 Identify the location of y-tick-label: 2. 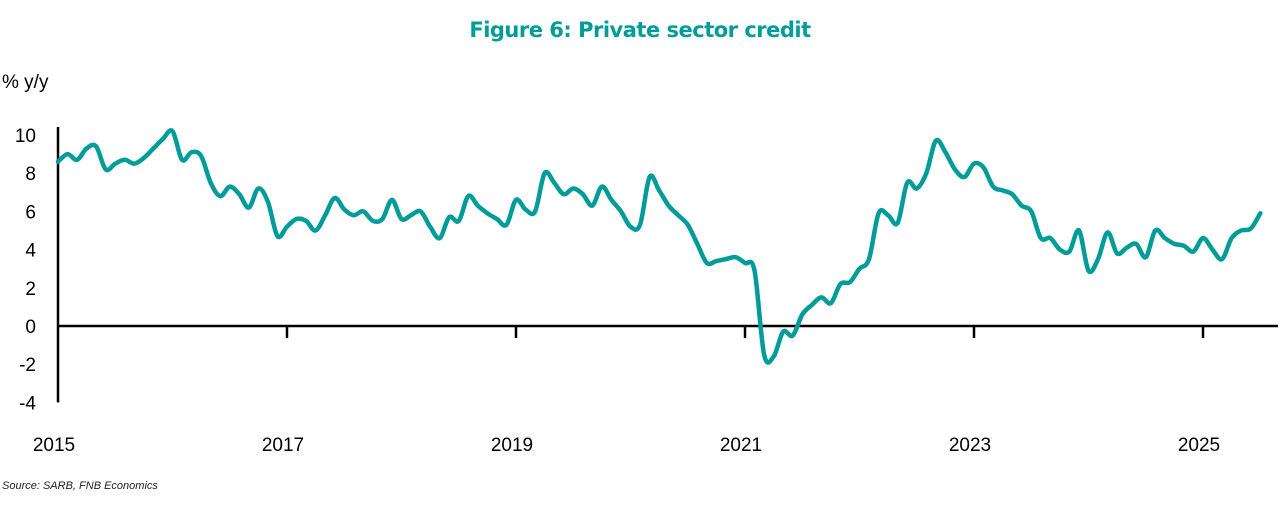
(30, 289).